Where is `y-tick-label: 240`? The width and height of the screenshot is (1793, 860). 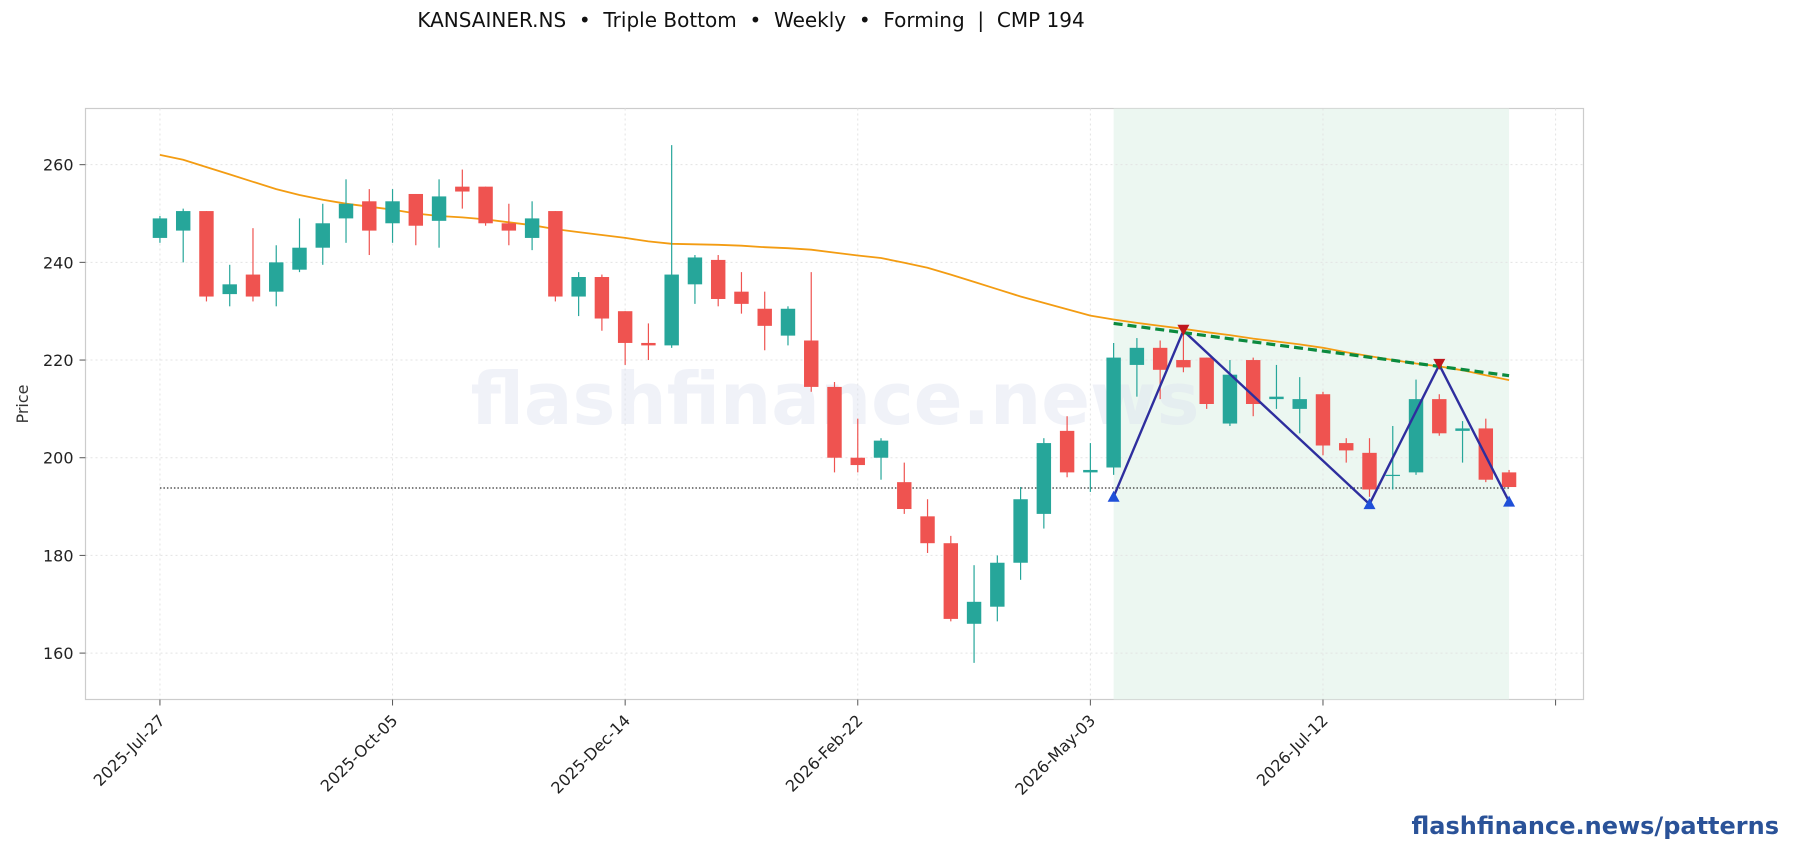
y-tick-label: 240 is located at coordinates (58, 262).